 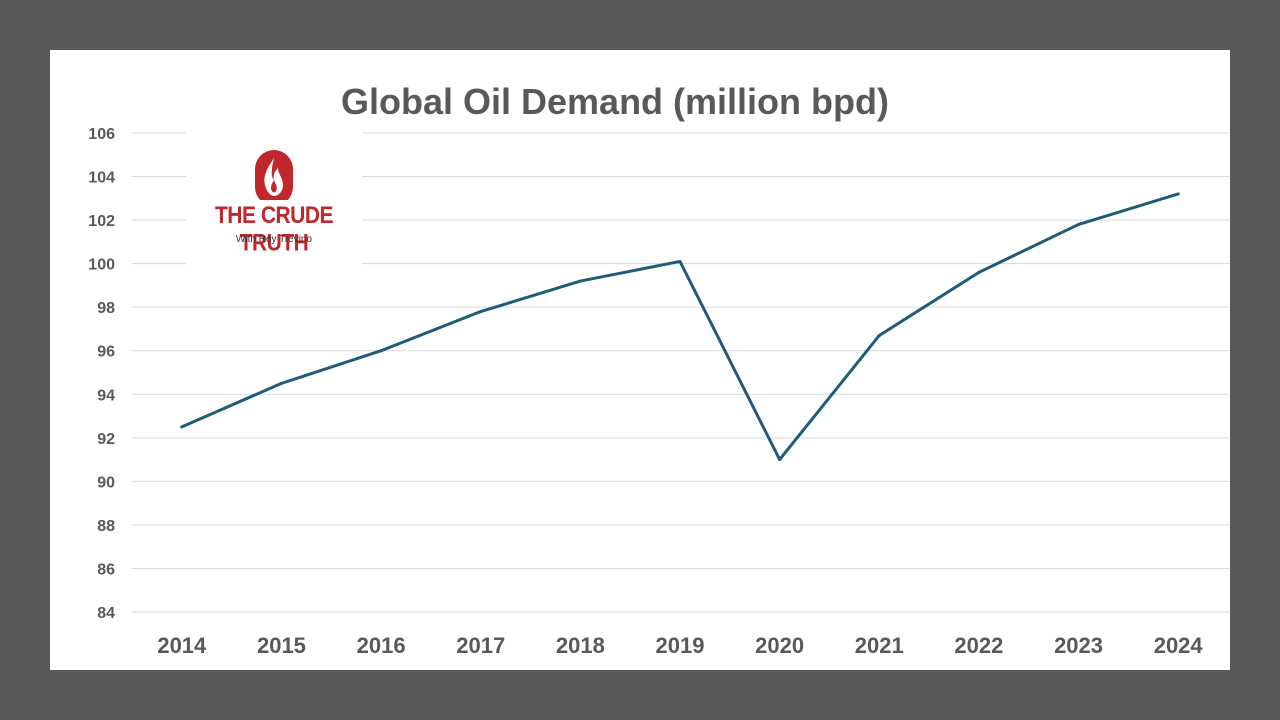 I want to click on y-tick-label: 98, so click(x=106, y=308).